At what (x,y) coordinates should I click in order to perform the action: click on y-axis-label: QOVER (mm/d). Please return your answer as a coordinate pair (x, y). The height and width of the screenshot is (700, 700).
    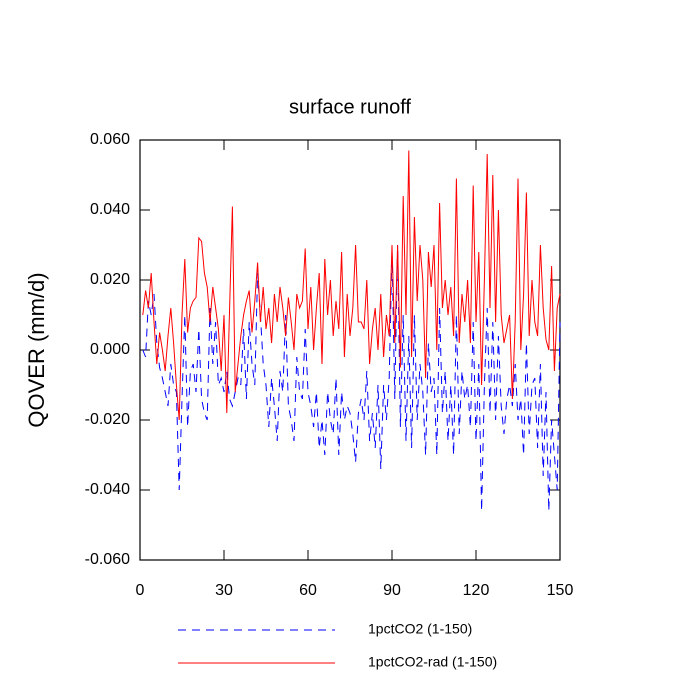
    Looking at the image, I should click on (36, 349).